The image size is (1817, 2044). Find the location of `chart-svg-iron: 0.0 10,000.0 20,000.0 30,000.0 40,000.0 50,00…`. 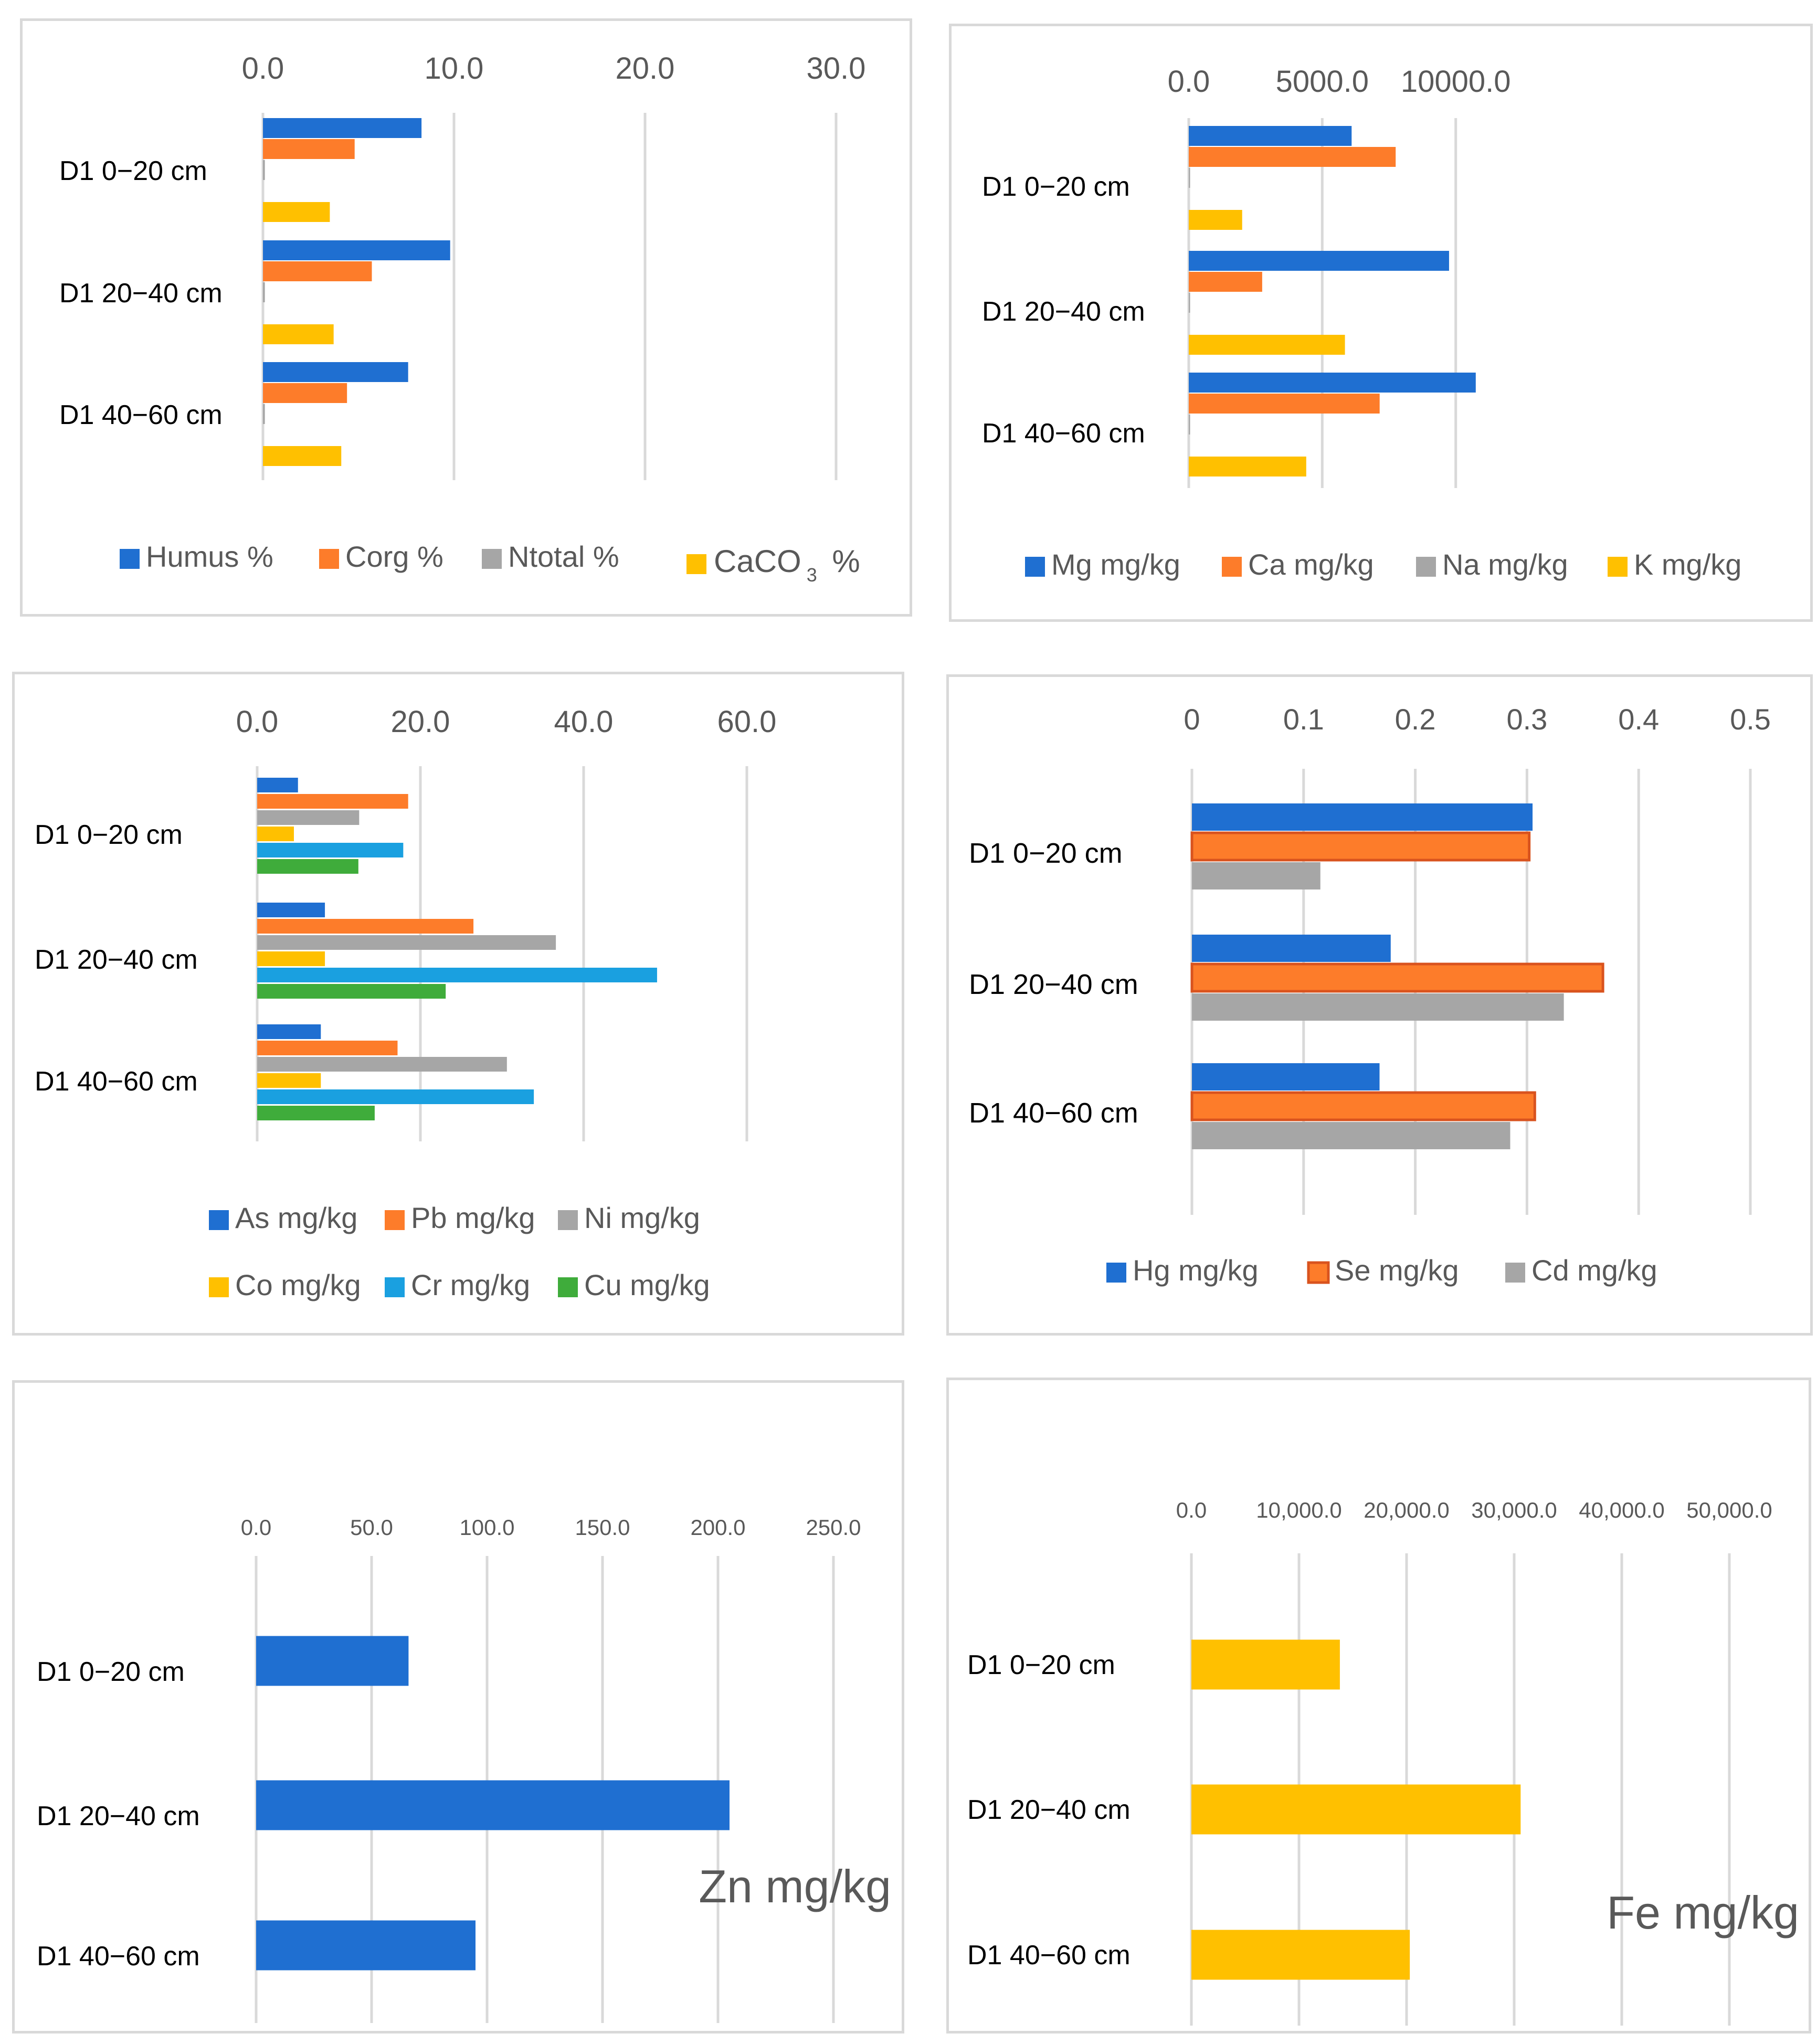

chart-svg-iron: 0.0 10,000.0 20,000.0 30,000.0 40,000.0 50,00… is located at coordinates (1383, 1762).